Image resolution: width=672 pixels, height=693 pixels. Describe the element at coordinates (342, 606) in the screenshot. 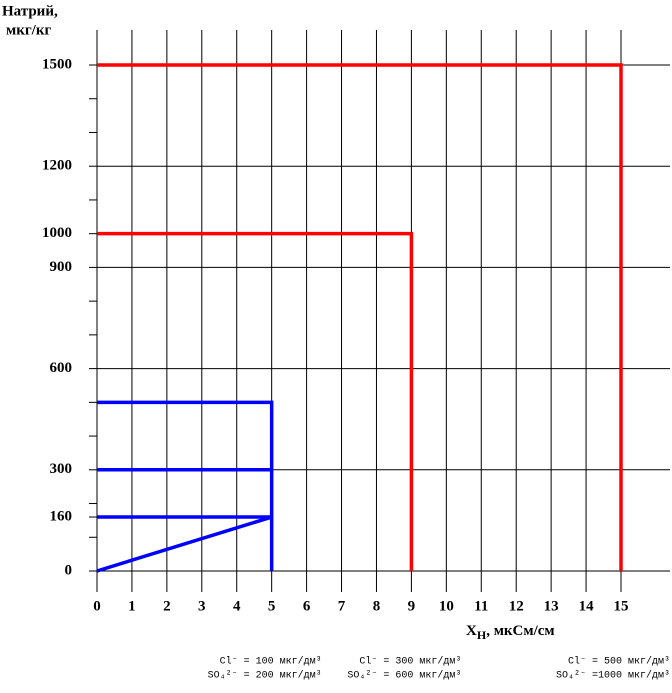

I see `x-tick-label: 7` at that location.